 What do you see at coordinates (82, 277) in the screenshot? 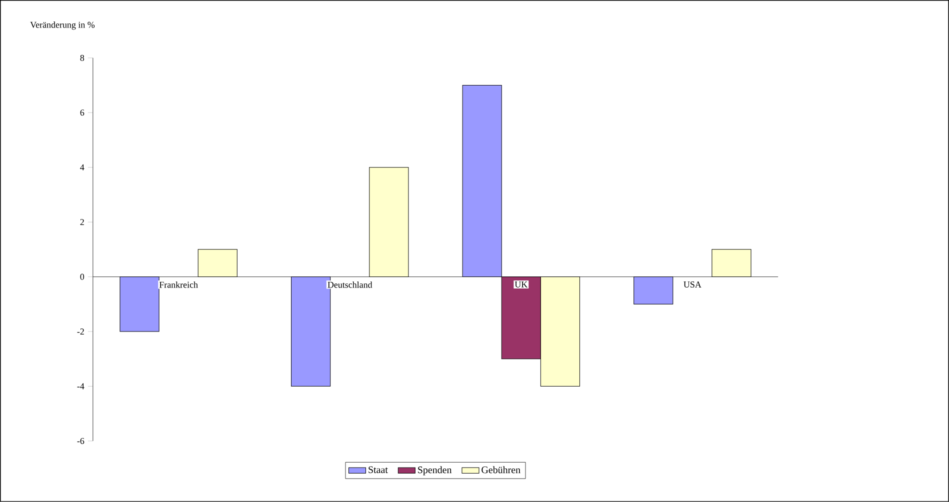
I see `y-tick-label: 0` at bounding box center [82, 277].